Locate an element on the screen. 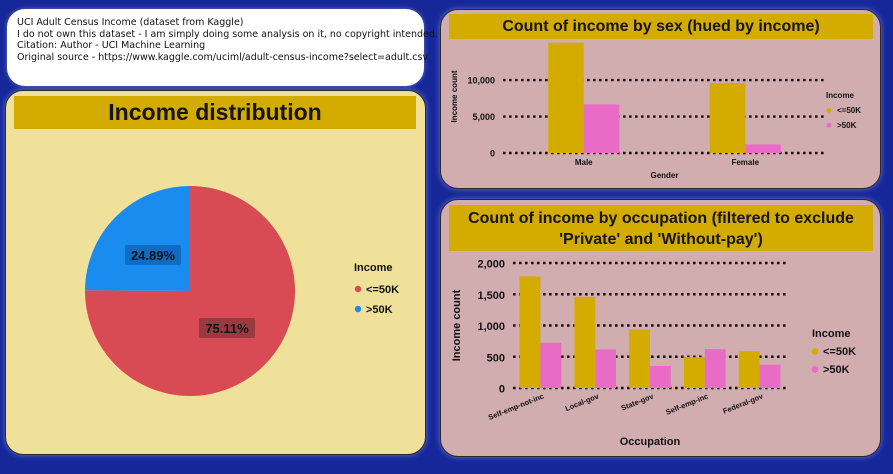  y-tick-label: 5,000 is located at coordinates (483, 117).